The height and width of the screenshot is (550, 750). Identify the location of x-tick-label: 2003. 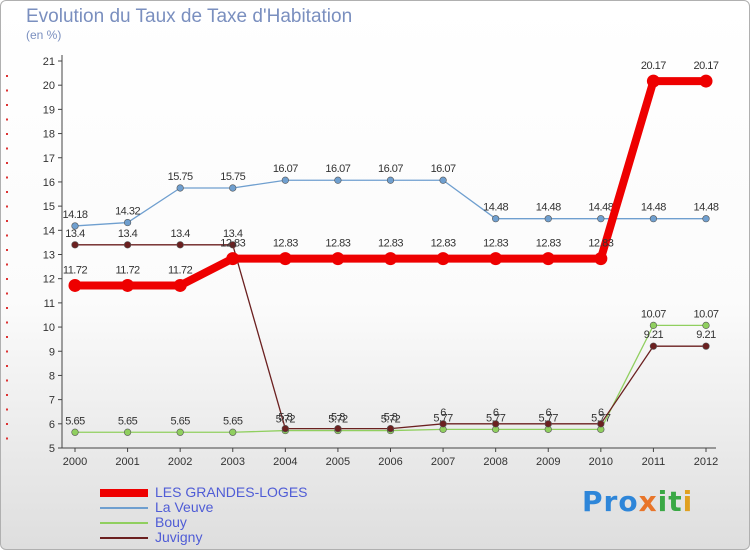
(233, 462).